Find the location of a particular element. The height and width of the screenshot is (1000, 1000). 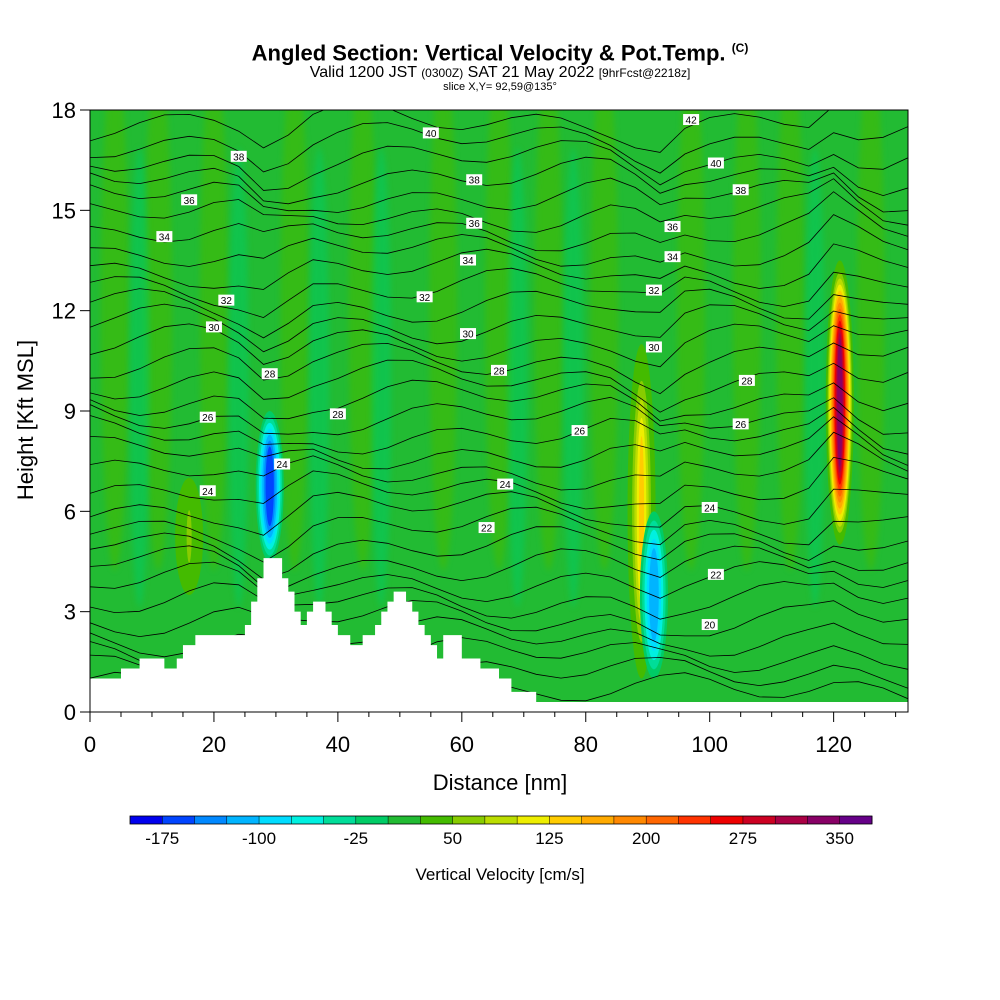

x-tick-label: 40 is located at coordinates (338, 744).